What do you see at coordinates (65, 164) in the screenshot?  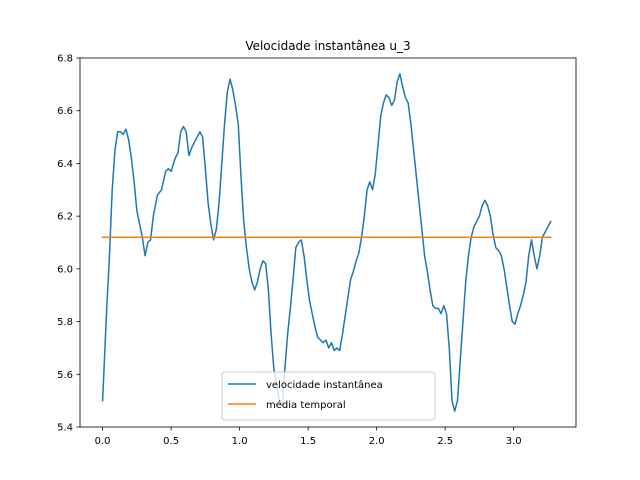 I see `y-tick-label: 6.4` at bounding box center [65, 164].